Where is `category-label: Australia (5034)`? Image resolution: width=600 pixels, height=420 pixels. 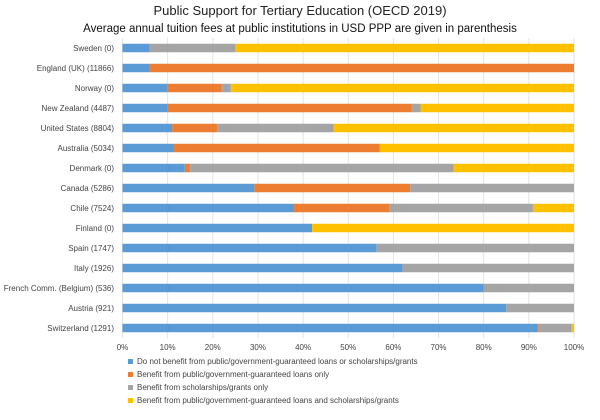 category-label: Australia (5034) is located at coordinates (86, 148).